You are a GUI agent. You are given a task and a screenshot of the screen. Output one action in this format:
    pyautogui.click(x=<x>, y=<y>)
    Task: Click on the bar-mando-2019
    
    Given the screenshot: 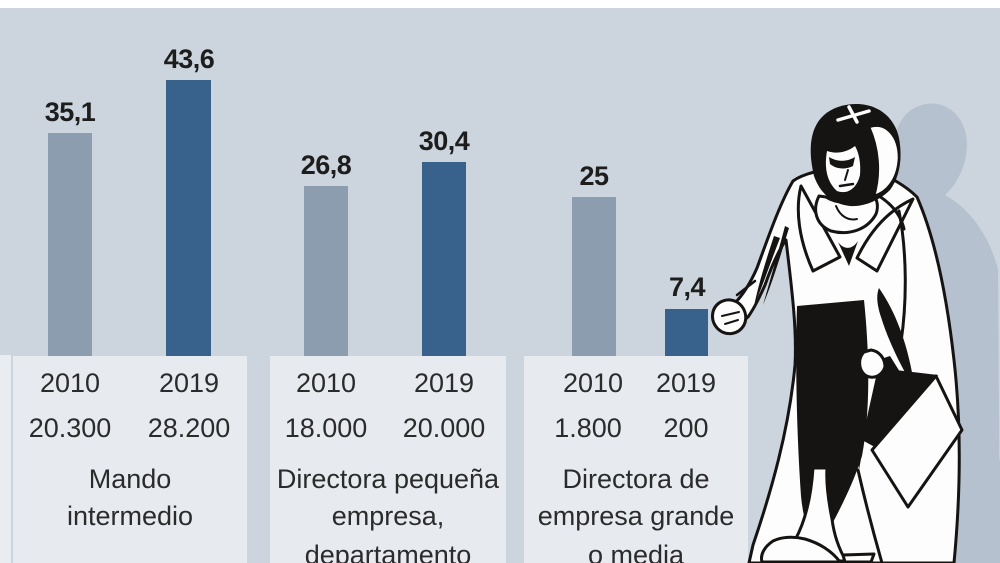 What is the action you would take?
    pyautogui.click(x=188, y=218)
    